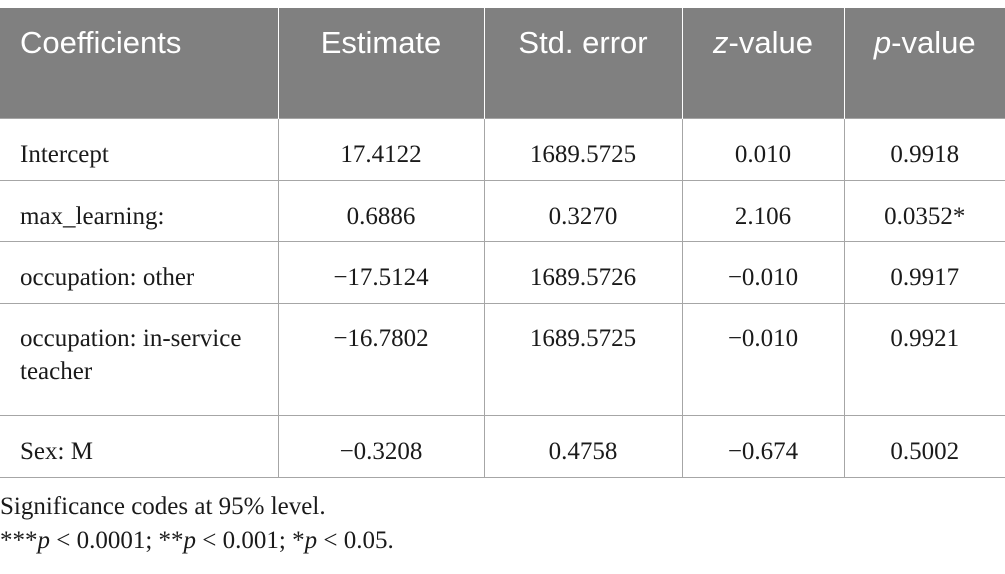 This screenshot has height=574, width=1005. I want to click on cell-std-error: 0.3270, so click(583, 210).